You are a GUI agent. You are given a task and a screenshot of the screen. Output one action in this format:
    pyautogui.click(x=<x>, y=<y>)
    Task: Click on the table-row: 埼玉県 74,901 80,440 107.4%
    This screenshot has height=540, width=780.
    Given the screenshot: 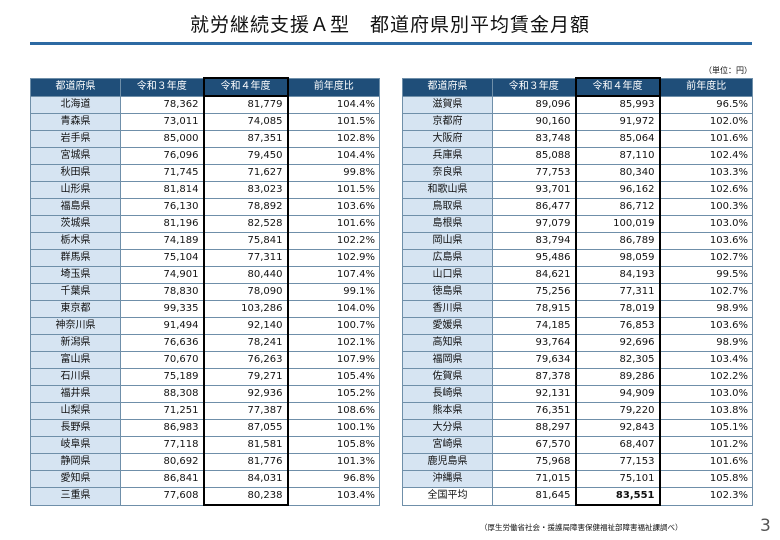 What is the action you would take?
    pyautogui.click(x=205, y=275)
    